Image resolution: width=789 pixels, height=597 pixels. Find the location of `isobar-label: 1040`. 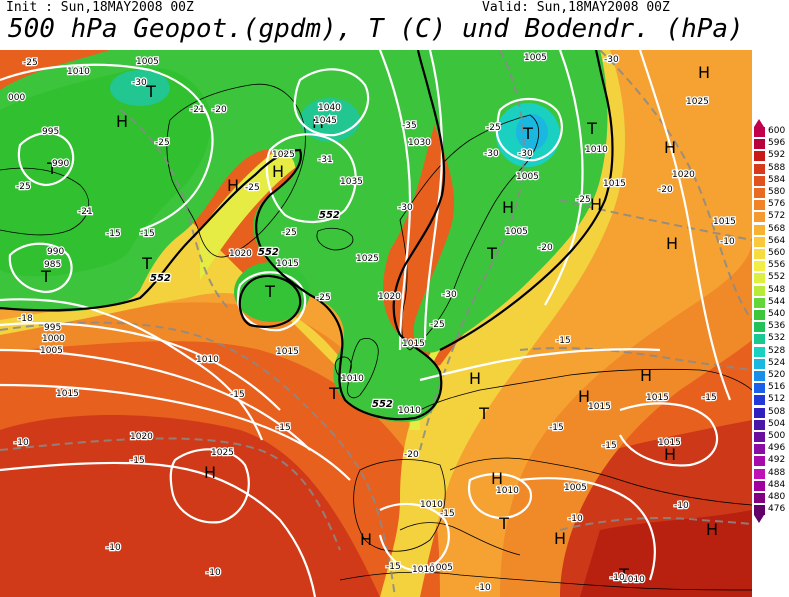

isobar-label: 1040 is located at coordinates (329, 108).